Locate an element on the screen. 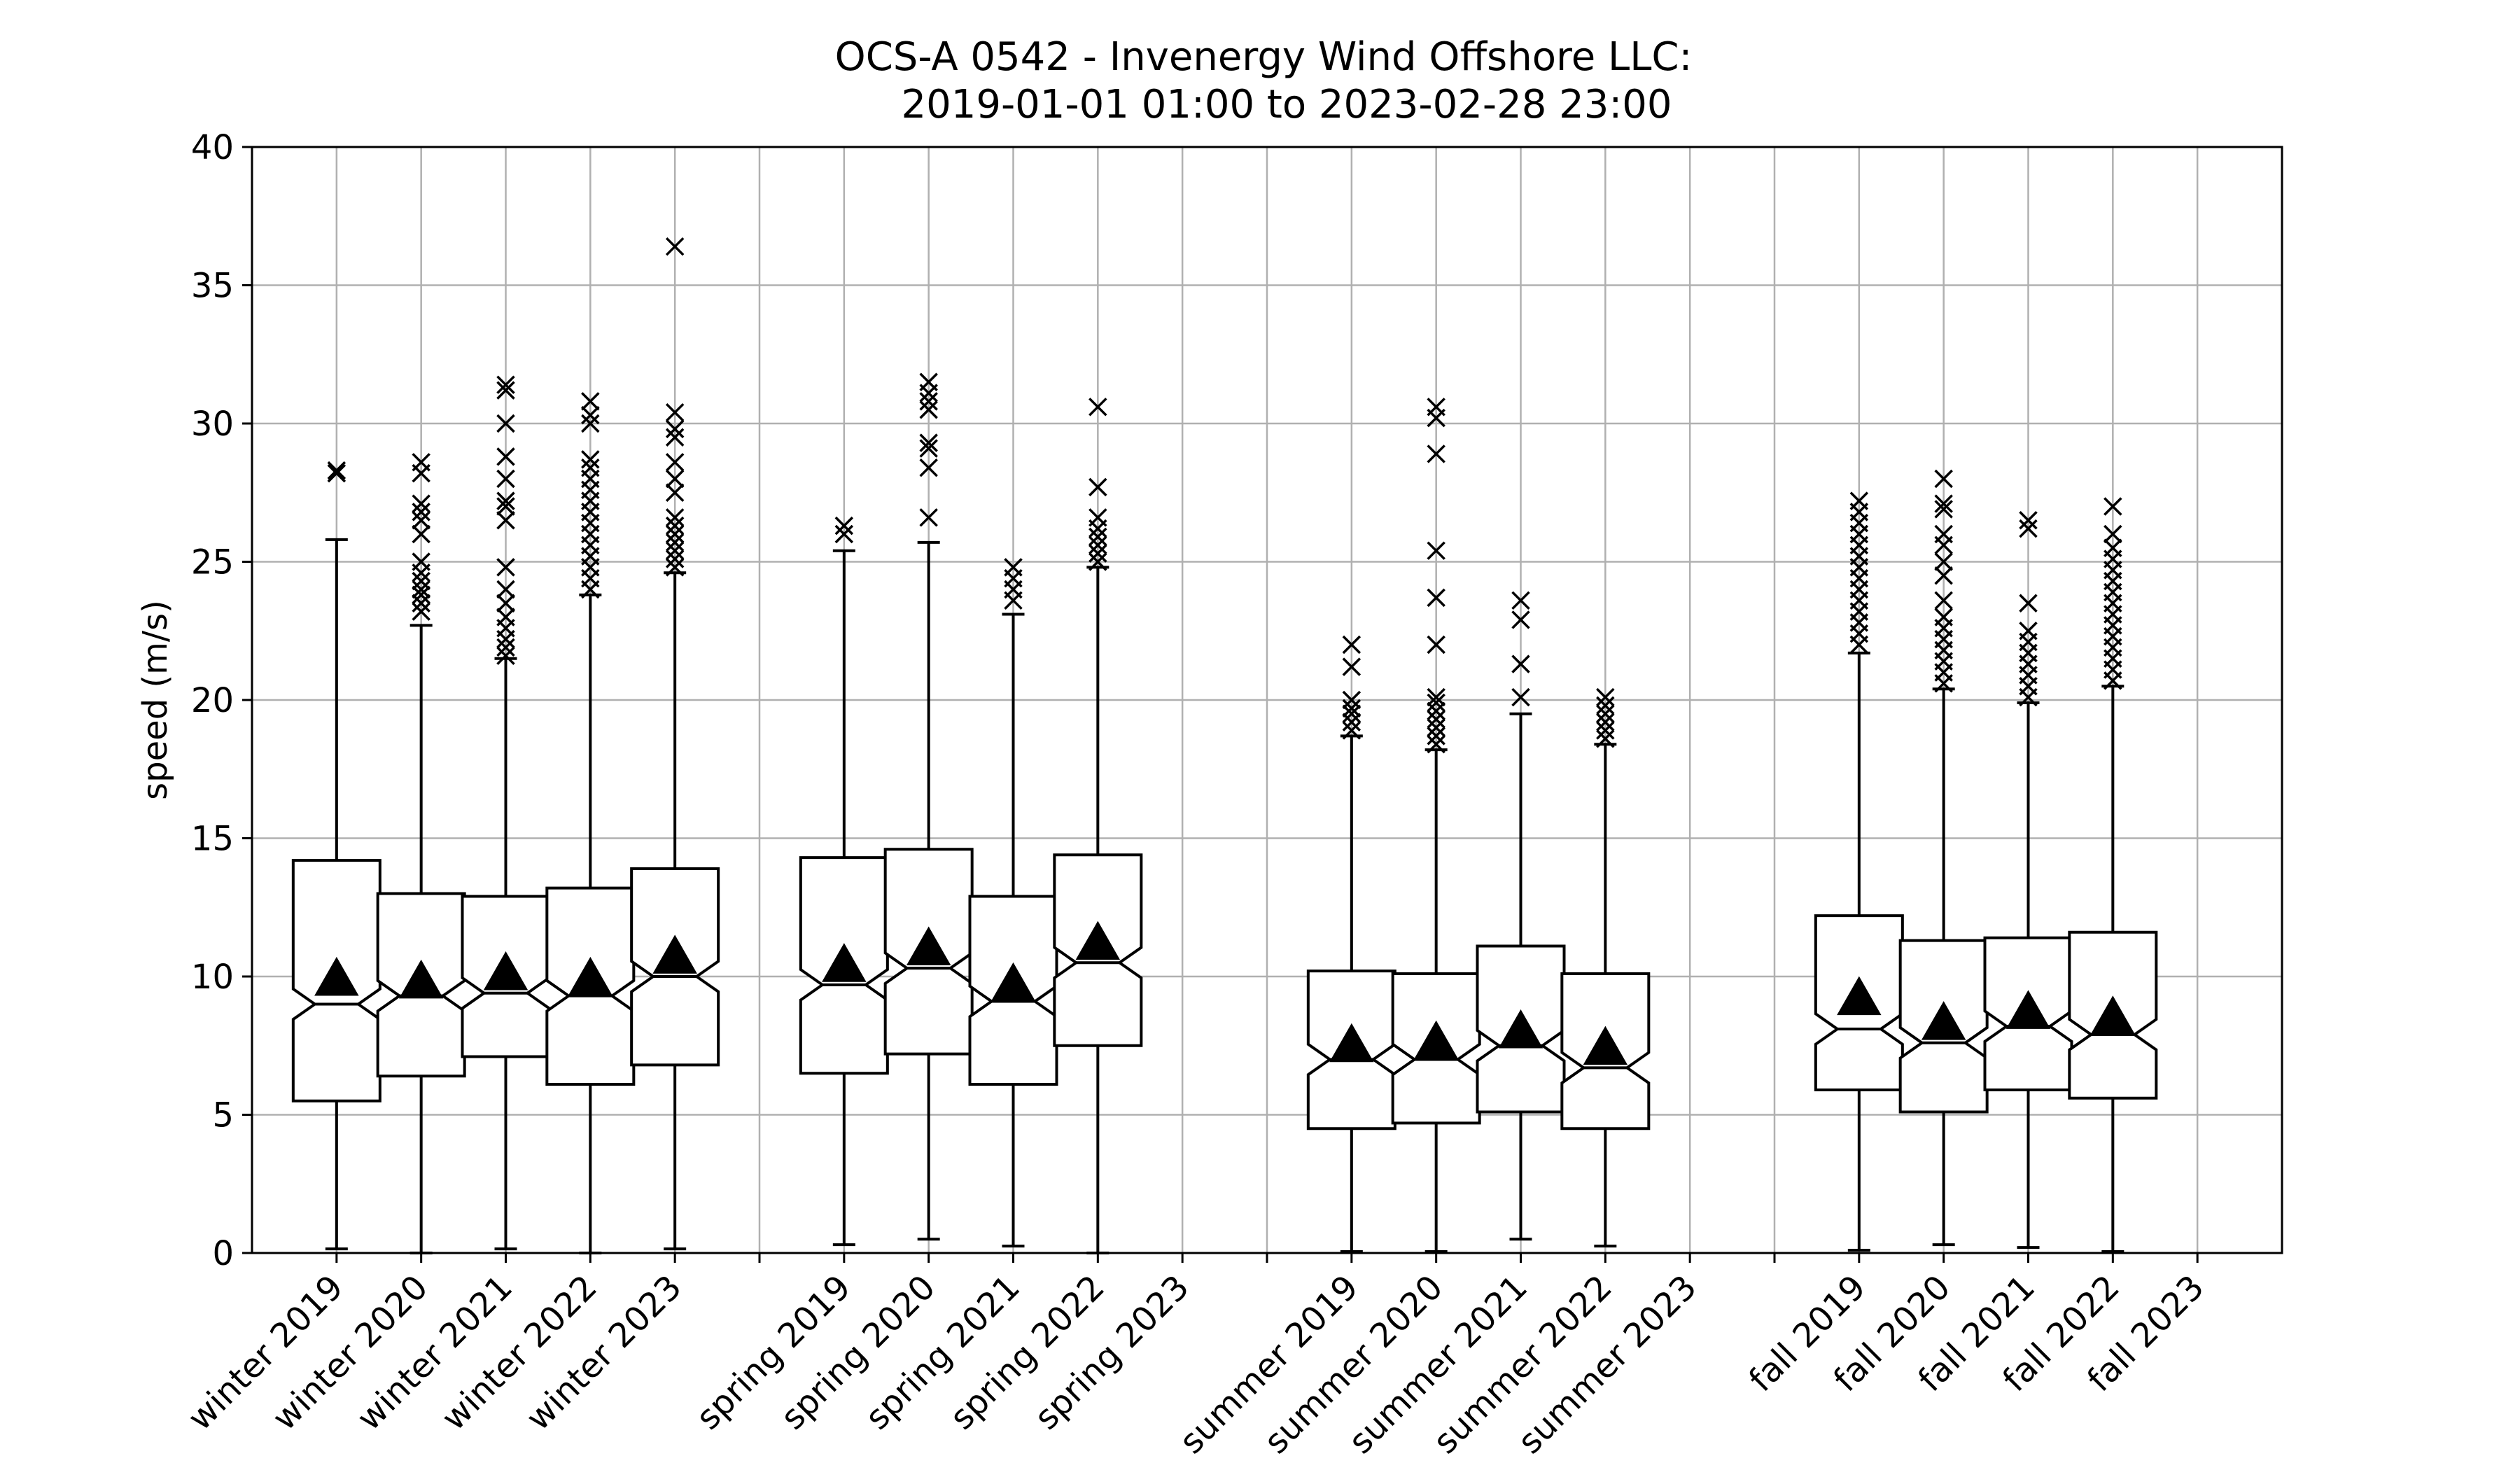 The width and height of the screenshot is (2520, 1470). y-tick-label: 10 is located at coordinates (212, 977).